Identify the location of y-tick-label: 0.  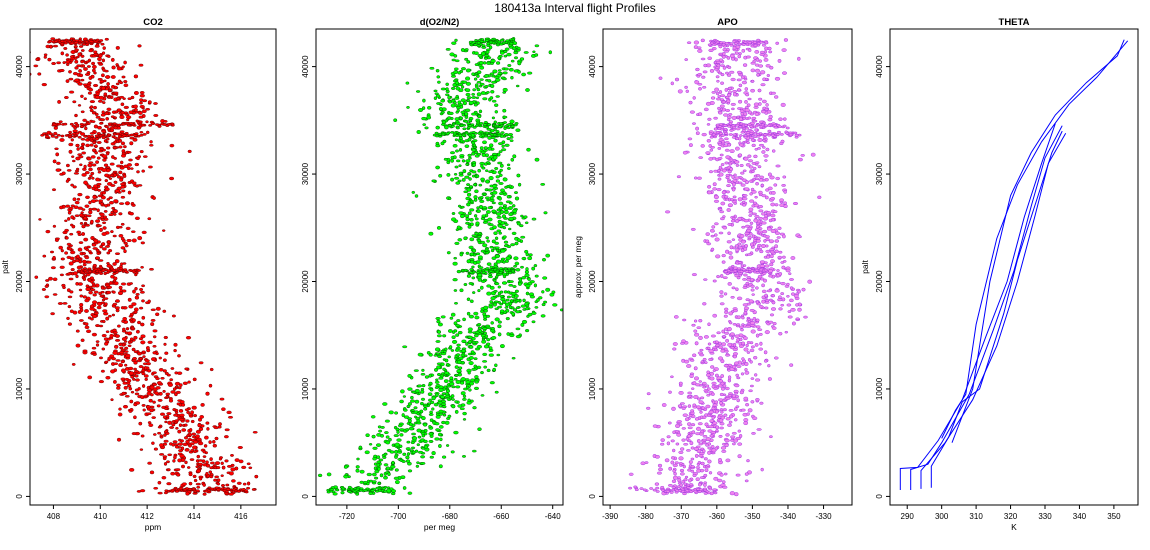
(305, 496).